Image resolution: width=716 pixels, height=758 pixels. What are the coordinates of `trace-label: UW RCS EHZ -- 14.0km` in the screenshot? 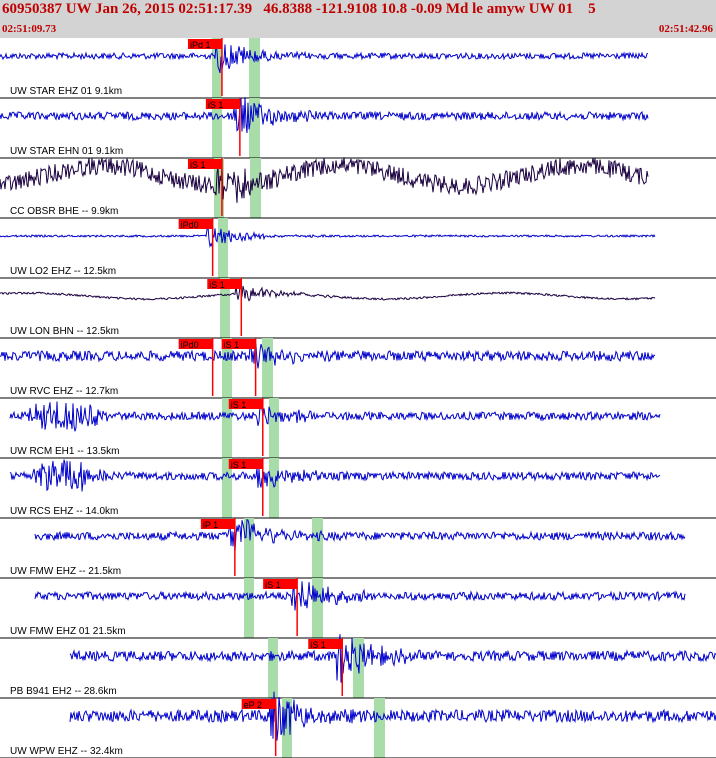 It's located at (64, 511).